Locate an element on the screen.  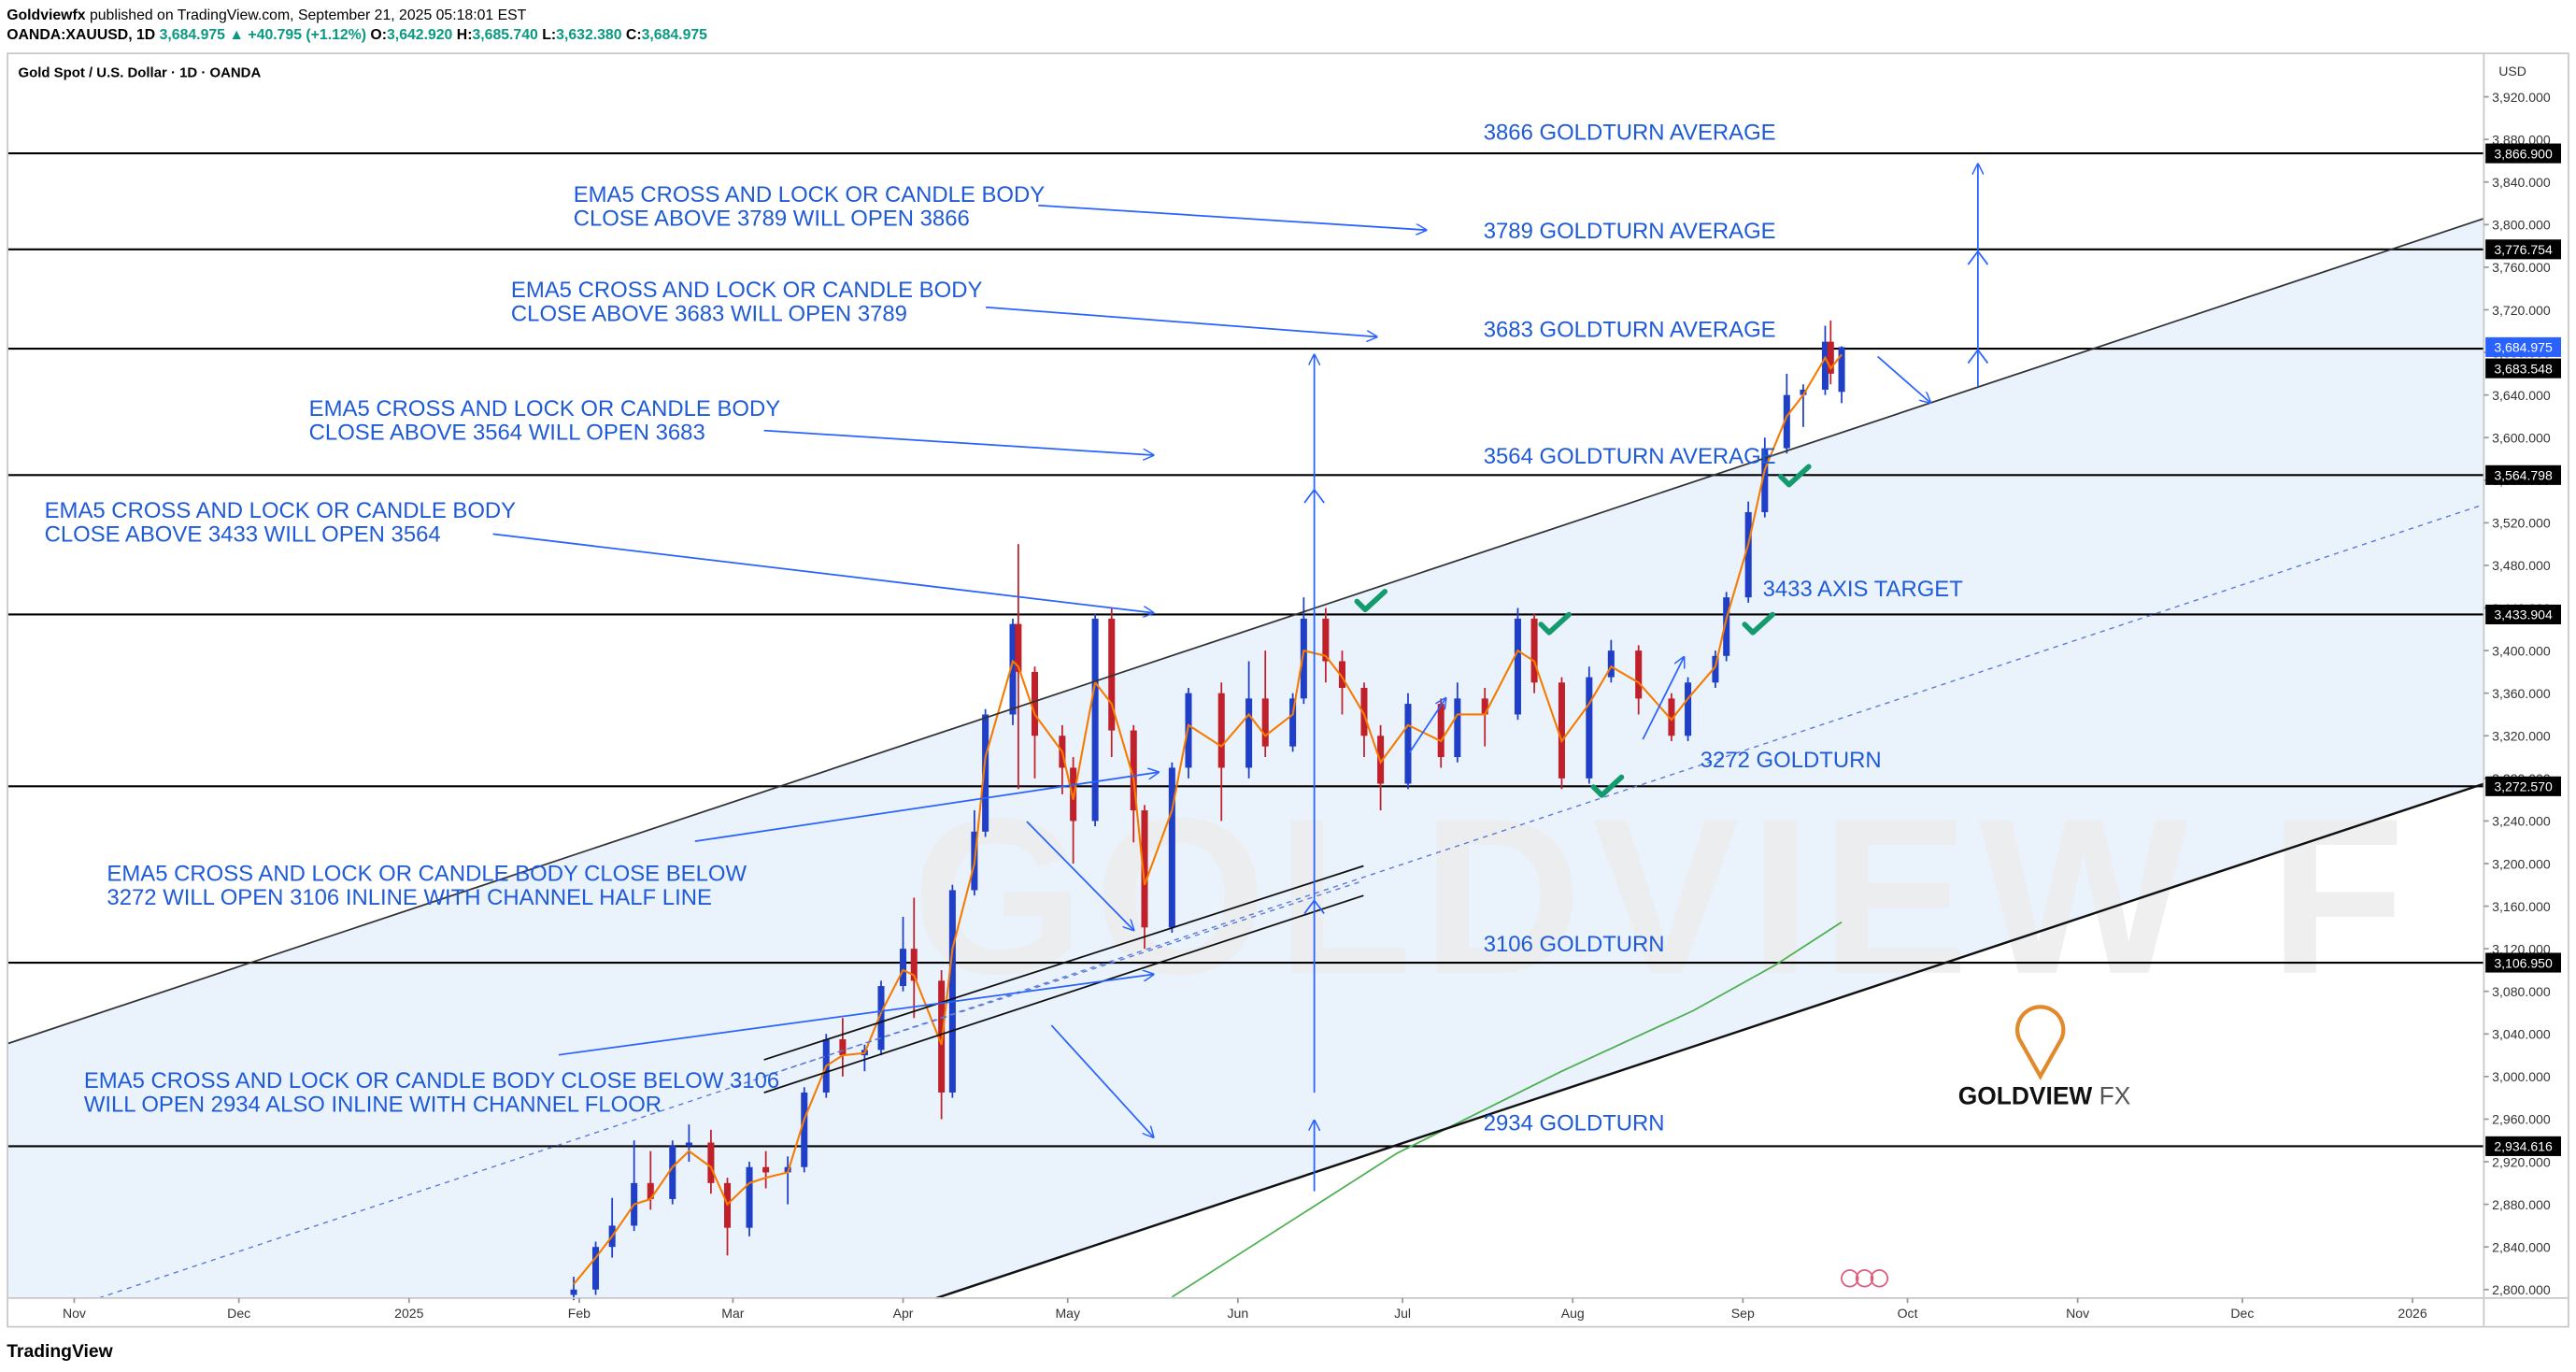
x-tick-label: Jul is located at coordinates (1403, 1313).